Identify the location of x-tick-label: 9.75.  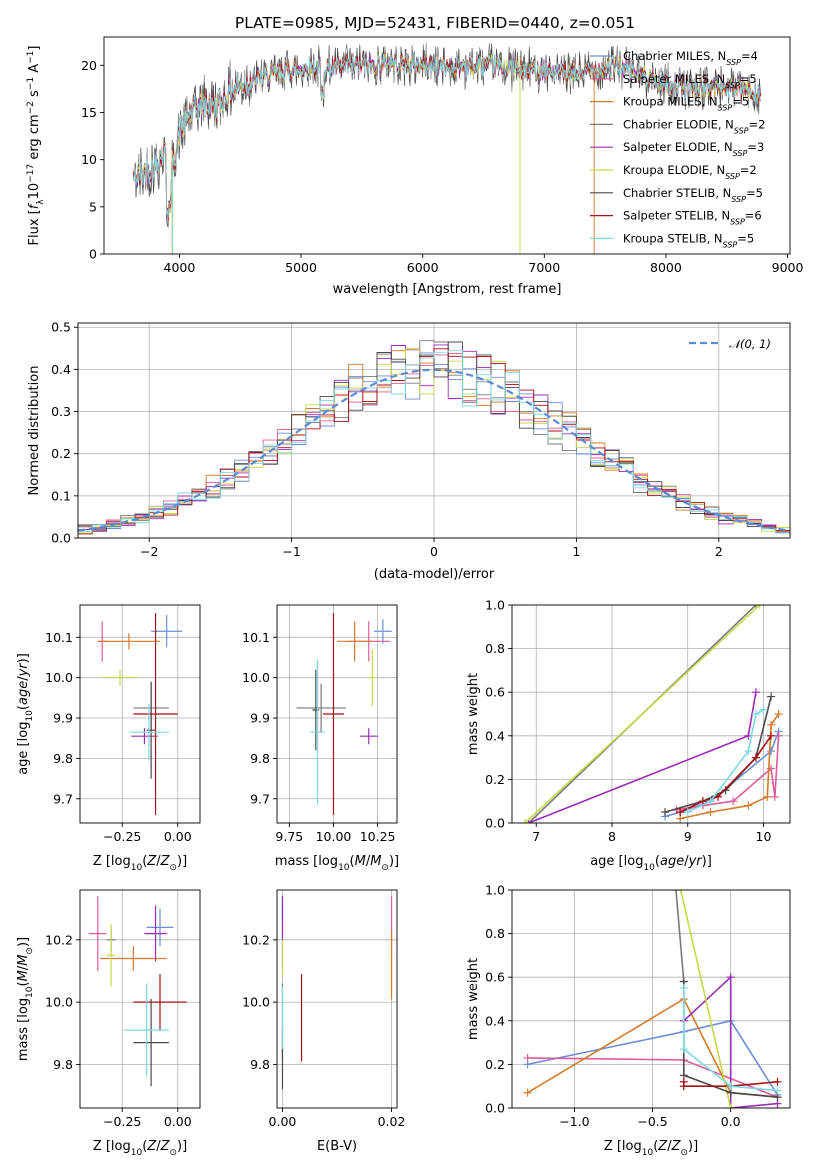
(289, 836).